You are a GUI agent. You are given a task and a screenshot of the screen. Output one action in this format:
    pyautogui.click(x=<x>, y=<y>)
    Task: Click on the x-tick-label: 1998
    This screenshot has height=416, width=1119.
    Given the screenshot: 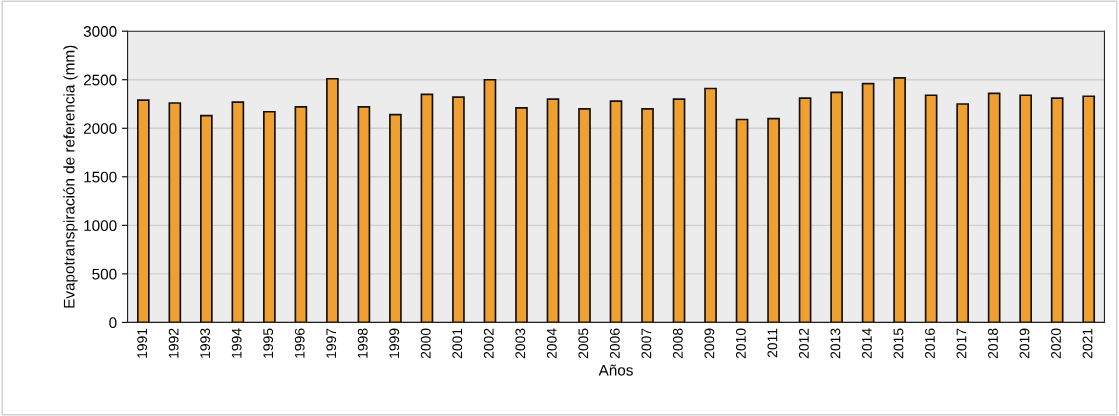 What is the action you would take?
    pyautogui.click(x=362, y=343)
    